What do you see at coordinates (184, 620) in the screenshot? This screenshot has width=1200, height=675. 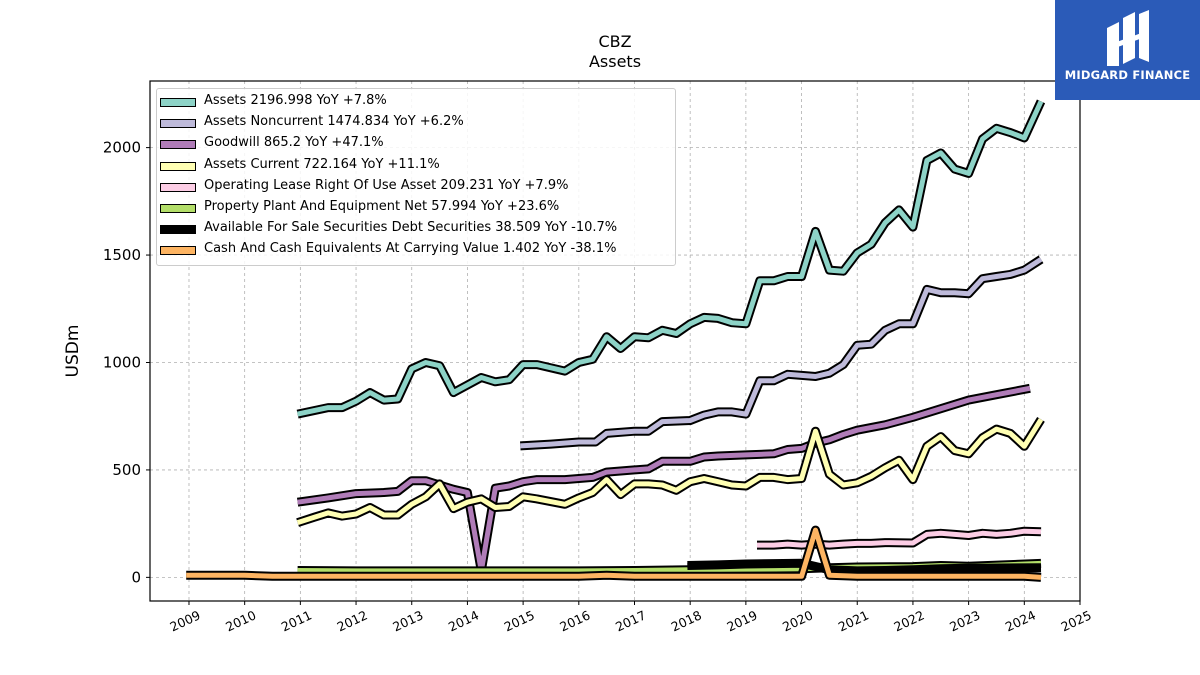 I see `x-tick-label: 2009` at bounding box center [184, 620].